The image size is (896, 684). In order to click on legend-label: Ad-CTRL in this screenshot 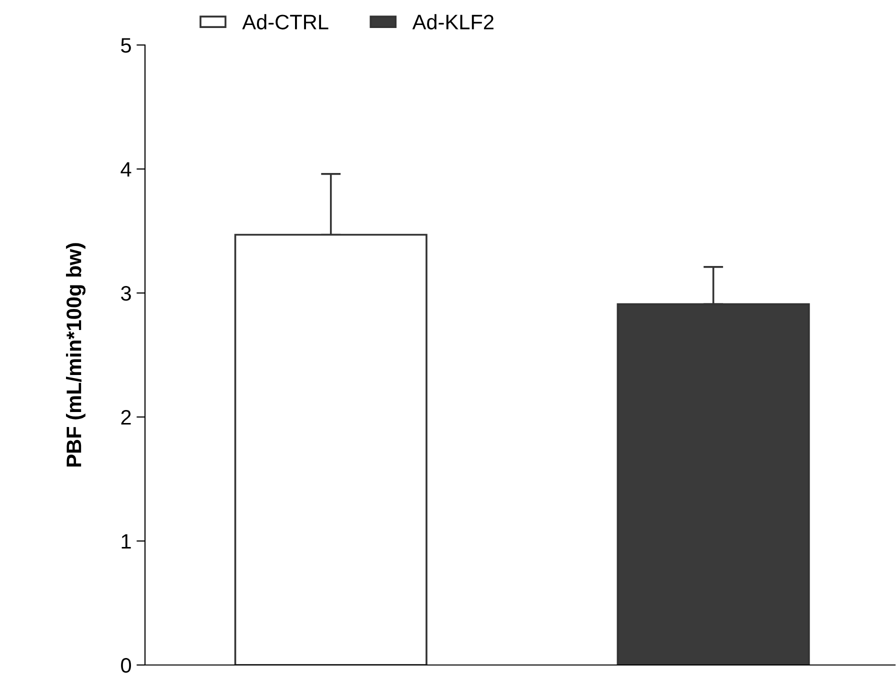, I will do `click(285, 22)`.